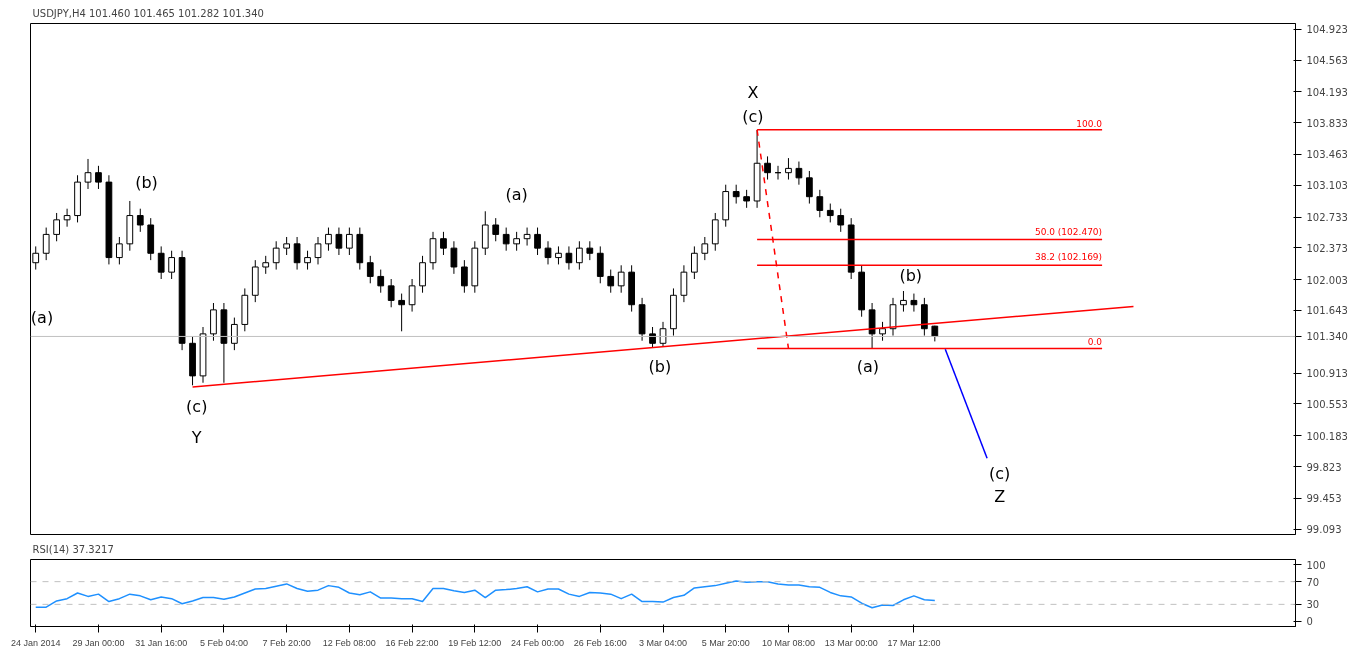 The width and height of the screenshot is (1350, 650). What do you see at coordinates (1327, 280) in the screenshot?
I see `y-tick-label: 102.003` at bounding box center [1327, 280].